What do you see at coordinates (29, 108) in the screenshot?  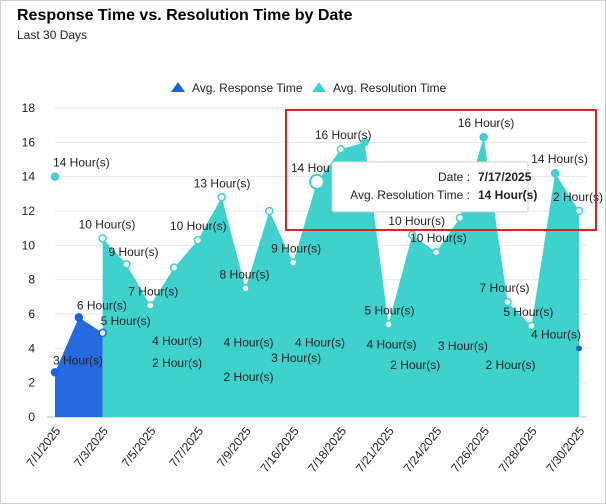 I see `y-tick-label: 18` at bounding box center [29, 108].